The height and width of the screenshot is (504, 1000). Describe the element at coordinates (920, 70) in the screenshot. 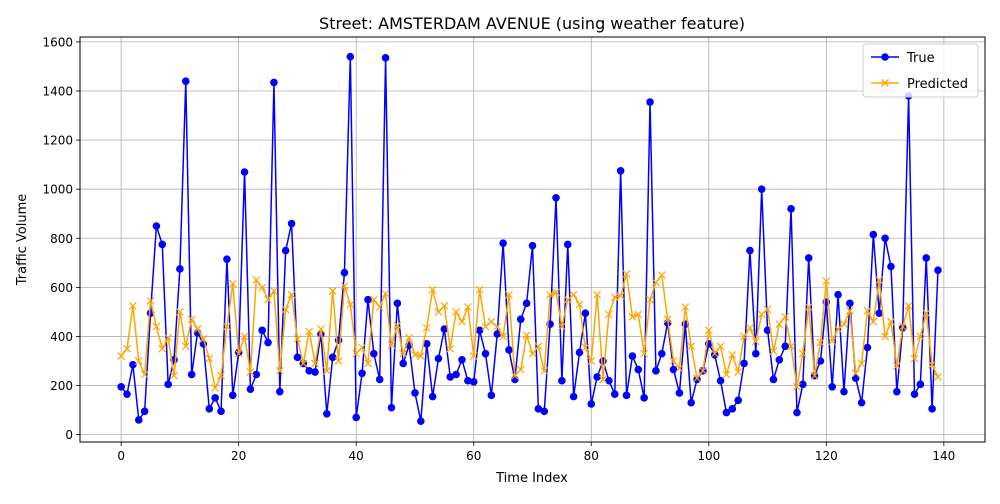

I see `legend: True Predicted` at that location.